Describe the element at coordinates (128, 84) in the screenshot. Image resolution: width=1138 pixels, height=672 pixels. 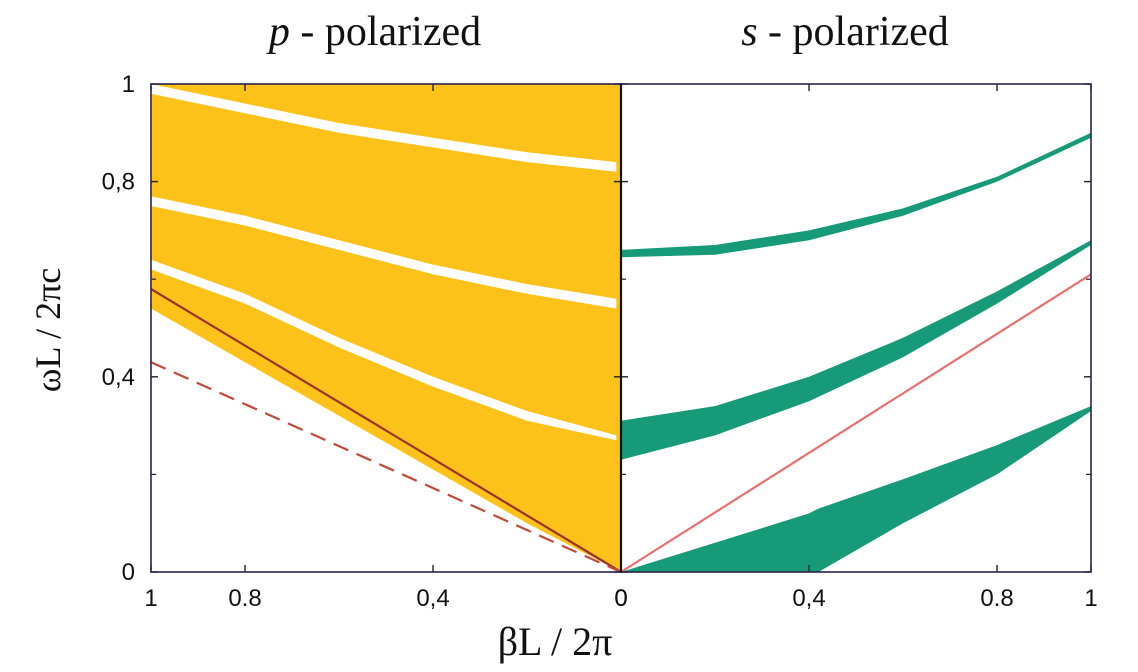
I see `y-tick-label: 1` at that location.